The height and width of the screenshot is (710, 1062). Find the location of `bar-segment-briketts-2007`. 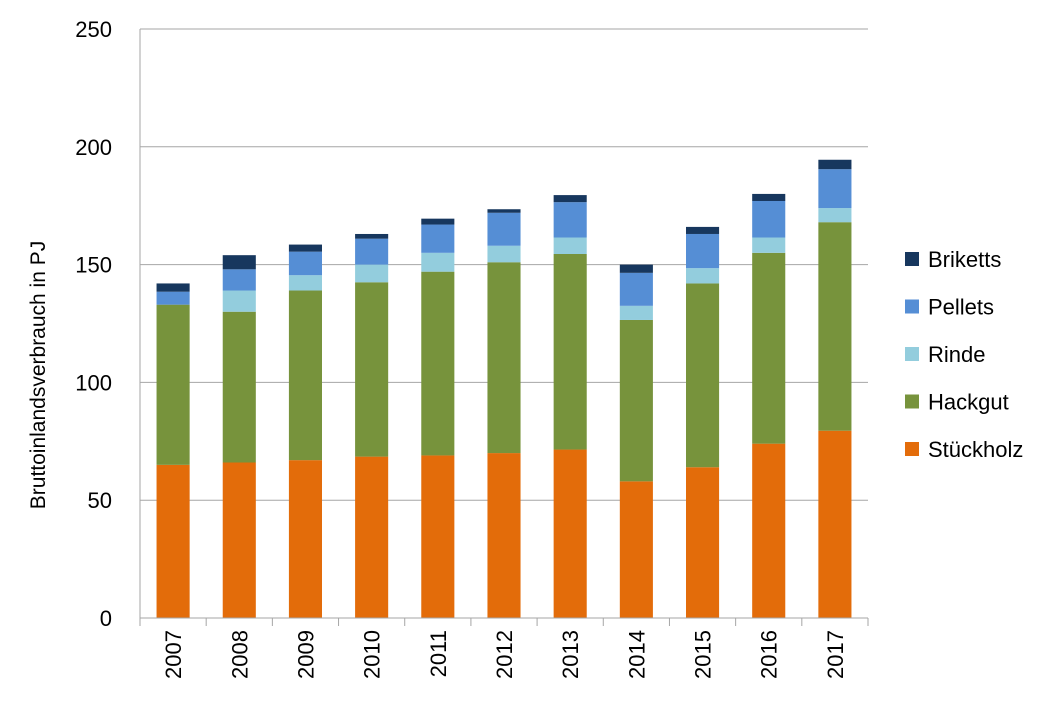

bar-segment-briketts-2007 is located at coordinates (173, 287).